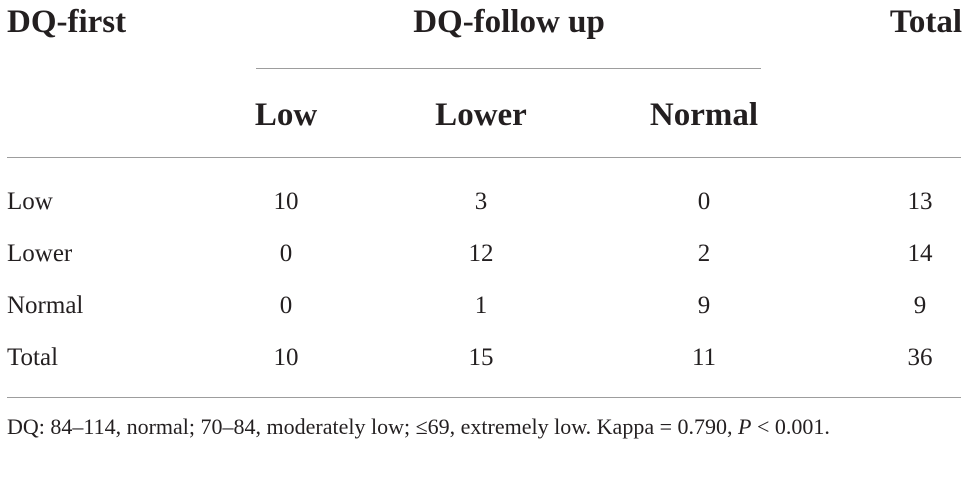 This screenshot has width=968, height=483. What do you see at coordinates (481, 115) in the screenshot?
I see `subheader-lower: Lower` at bounding box center [481, 115].